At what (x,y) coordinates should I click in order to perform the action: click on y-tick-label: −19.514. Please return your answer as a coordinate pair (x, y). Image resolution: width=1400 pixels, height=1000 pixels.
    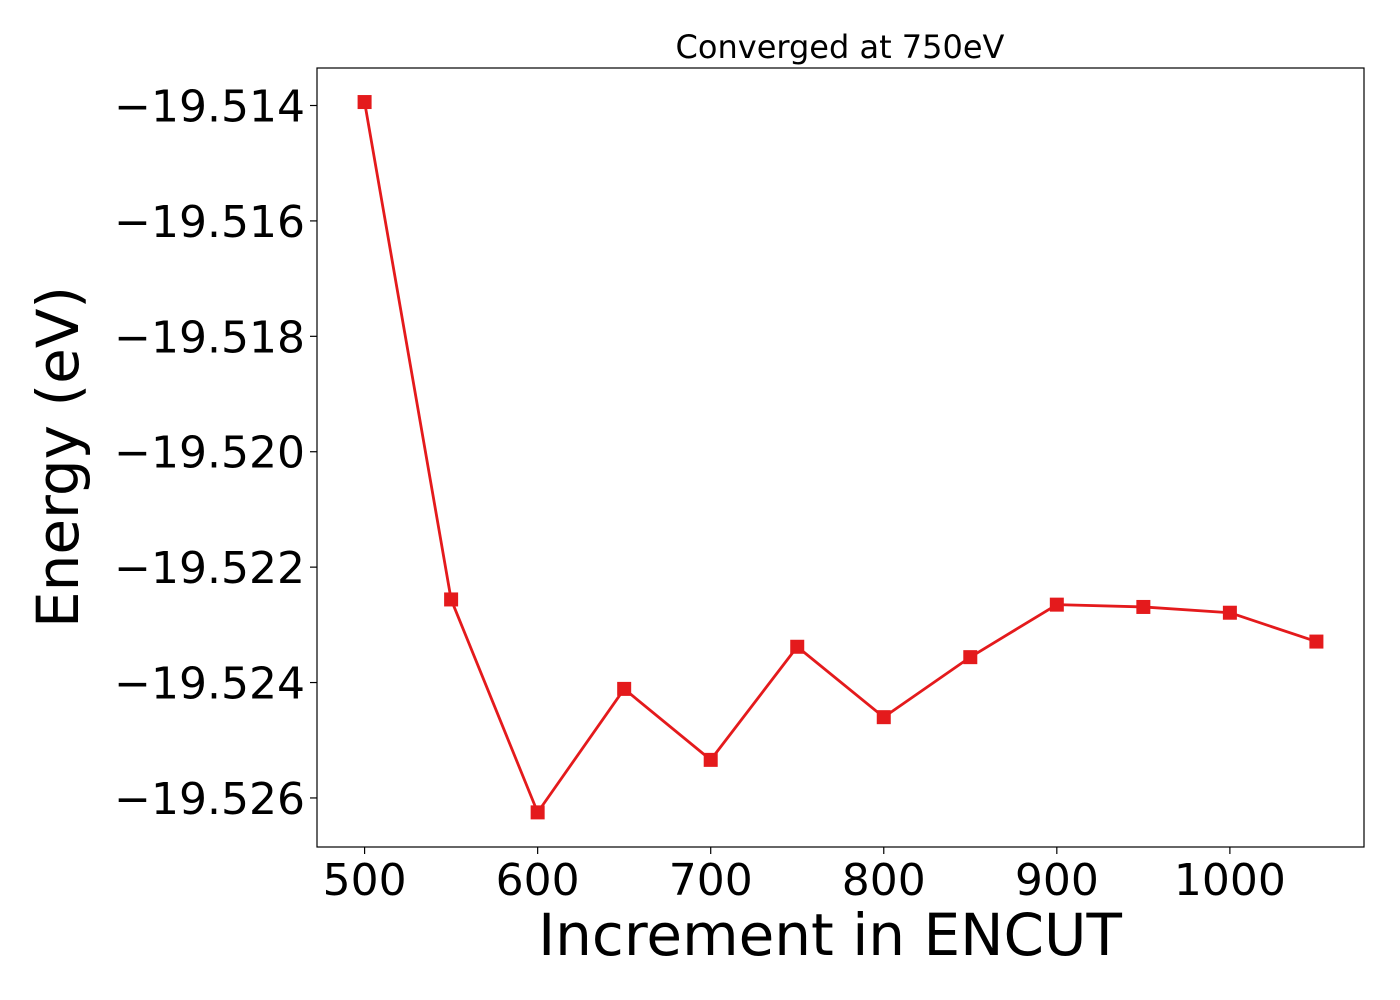
    Looking at the image, I should click on (209, 107).